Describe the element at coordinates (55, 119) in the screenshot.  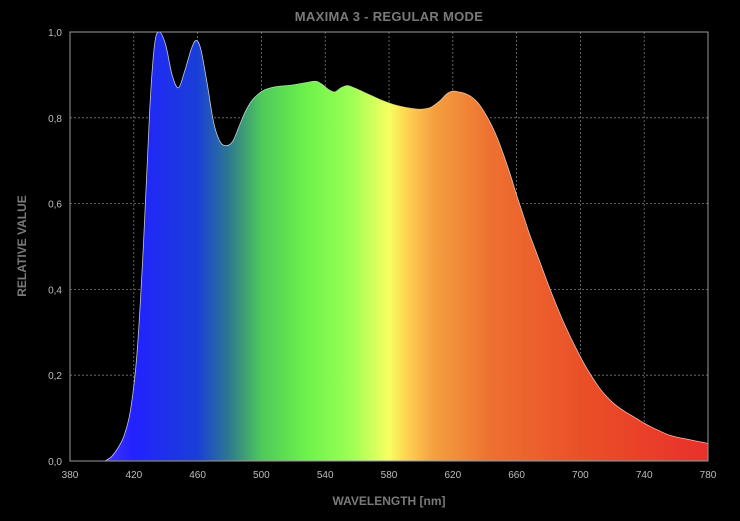
I see `y-tick-label: 0,8` at that location.